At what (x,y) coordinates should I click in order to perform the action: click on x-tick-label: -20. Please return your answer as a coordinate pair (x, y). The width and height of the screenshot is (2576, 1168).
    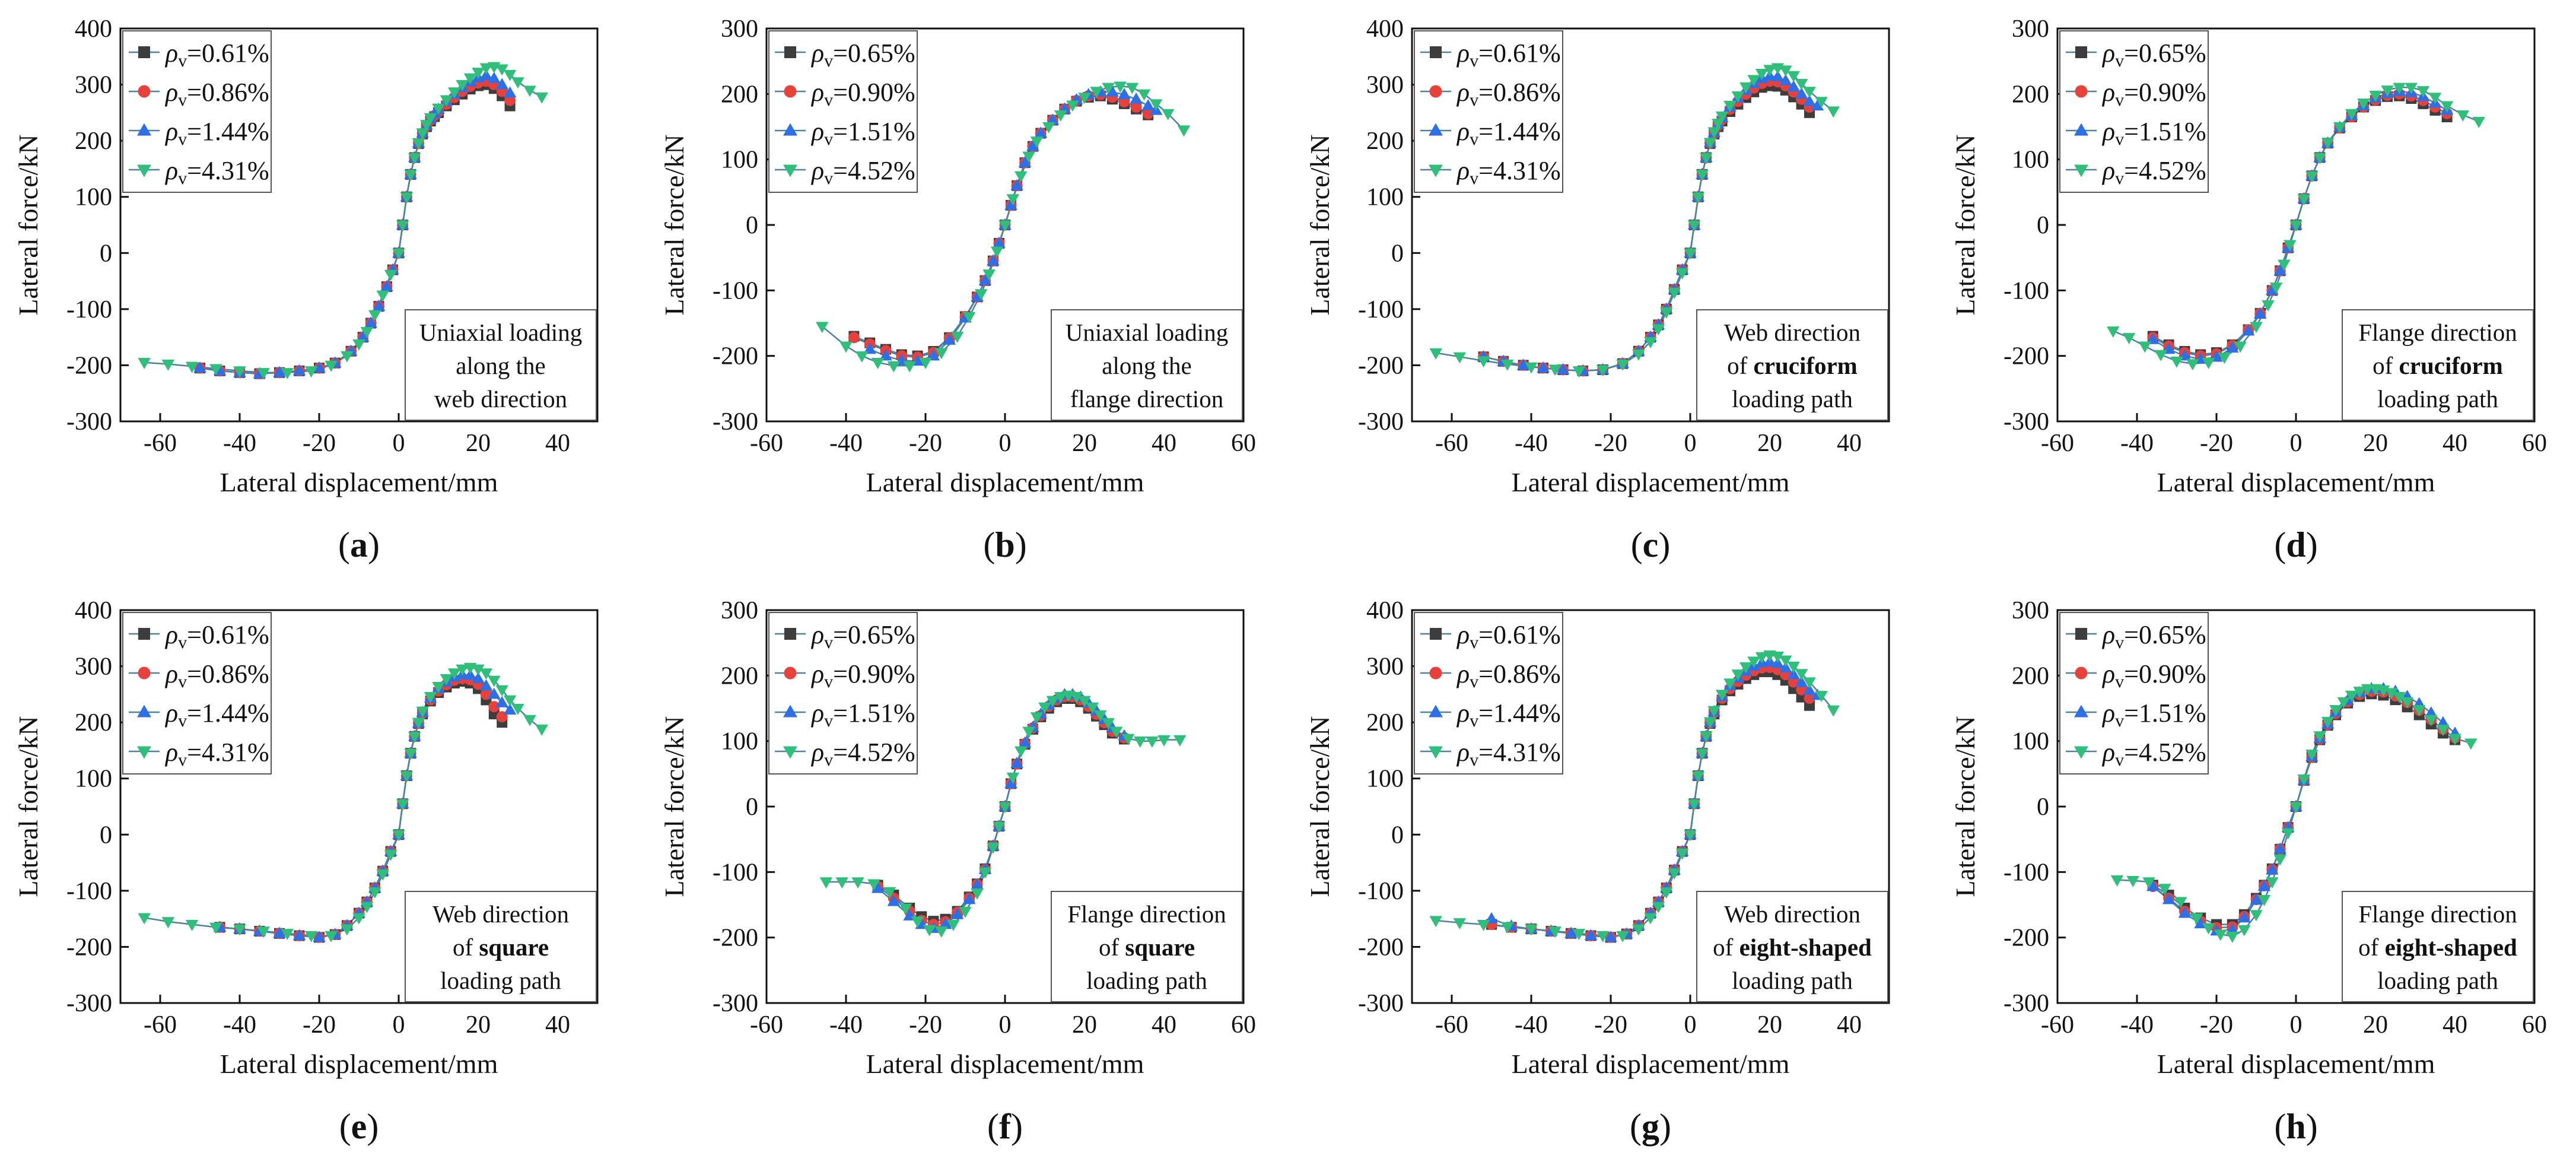
    Looking at the image, I should click on (925, 1025).